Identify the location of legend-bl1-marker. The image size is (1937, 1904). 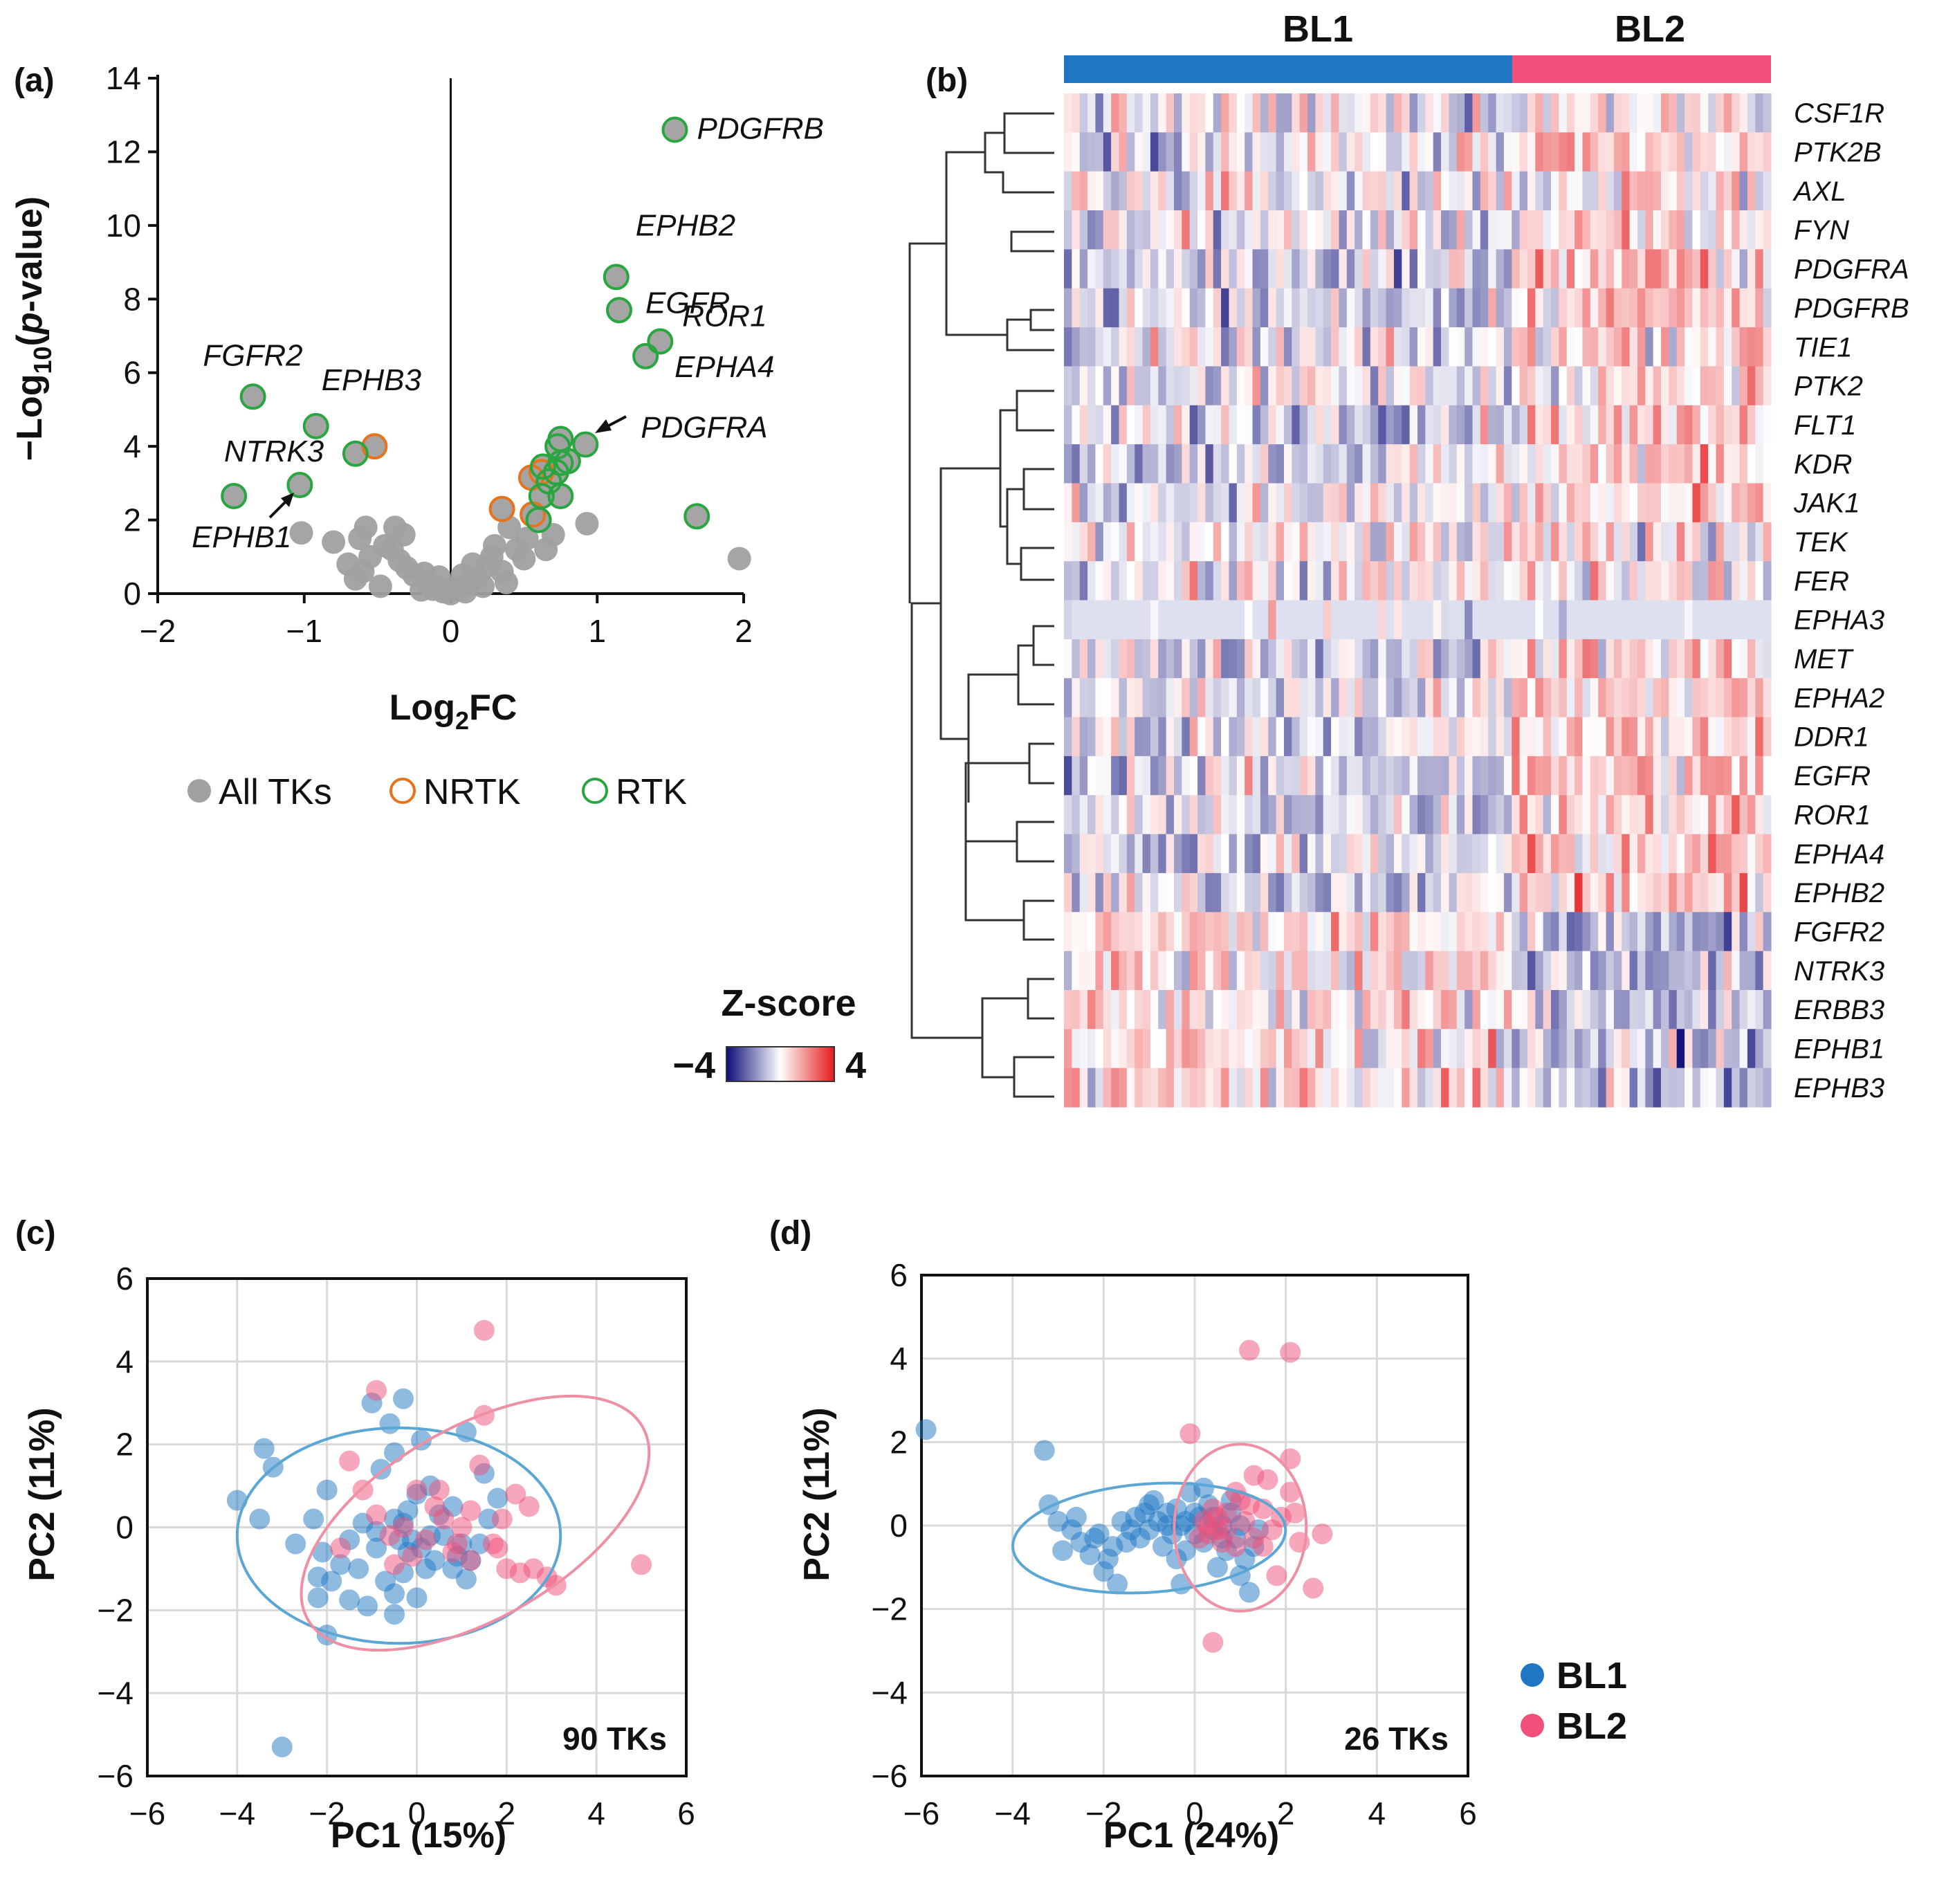
(1532, 1675).